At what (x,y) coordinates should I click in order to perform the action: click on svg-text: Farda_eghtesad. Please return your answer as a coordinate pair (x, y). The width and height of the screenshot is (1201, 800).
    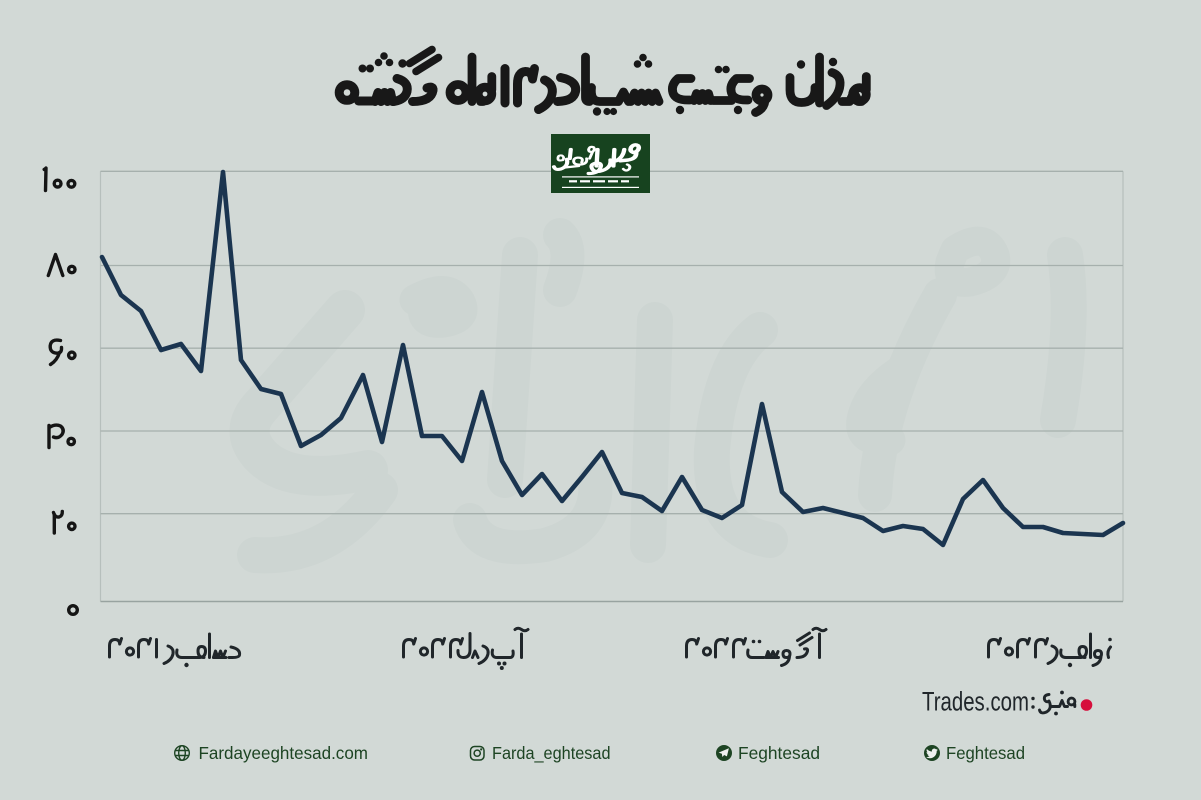
    Looking at the image, I should click on (551, 753).